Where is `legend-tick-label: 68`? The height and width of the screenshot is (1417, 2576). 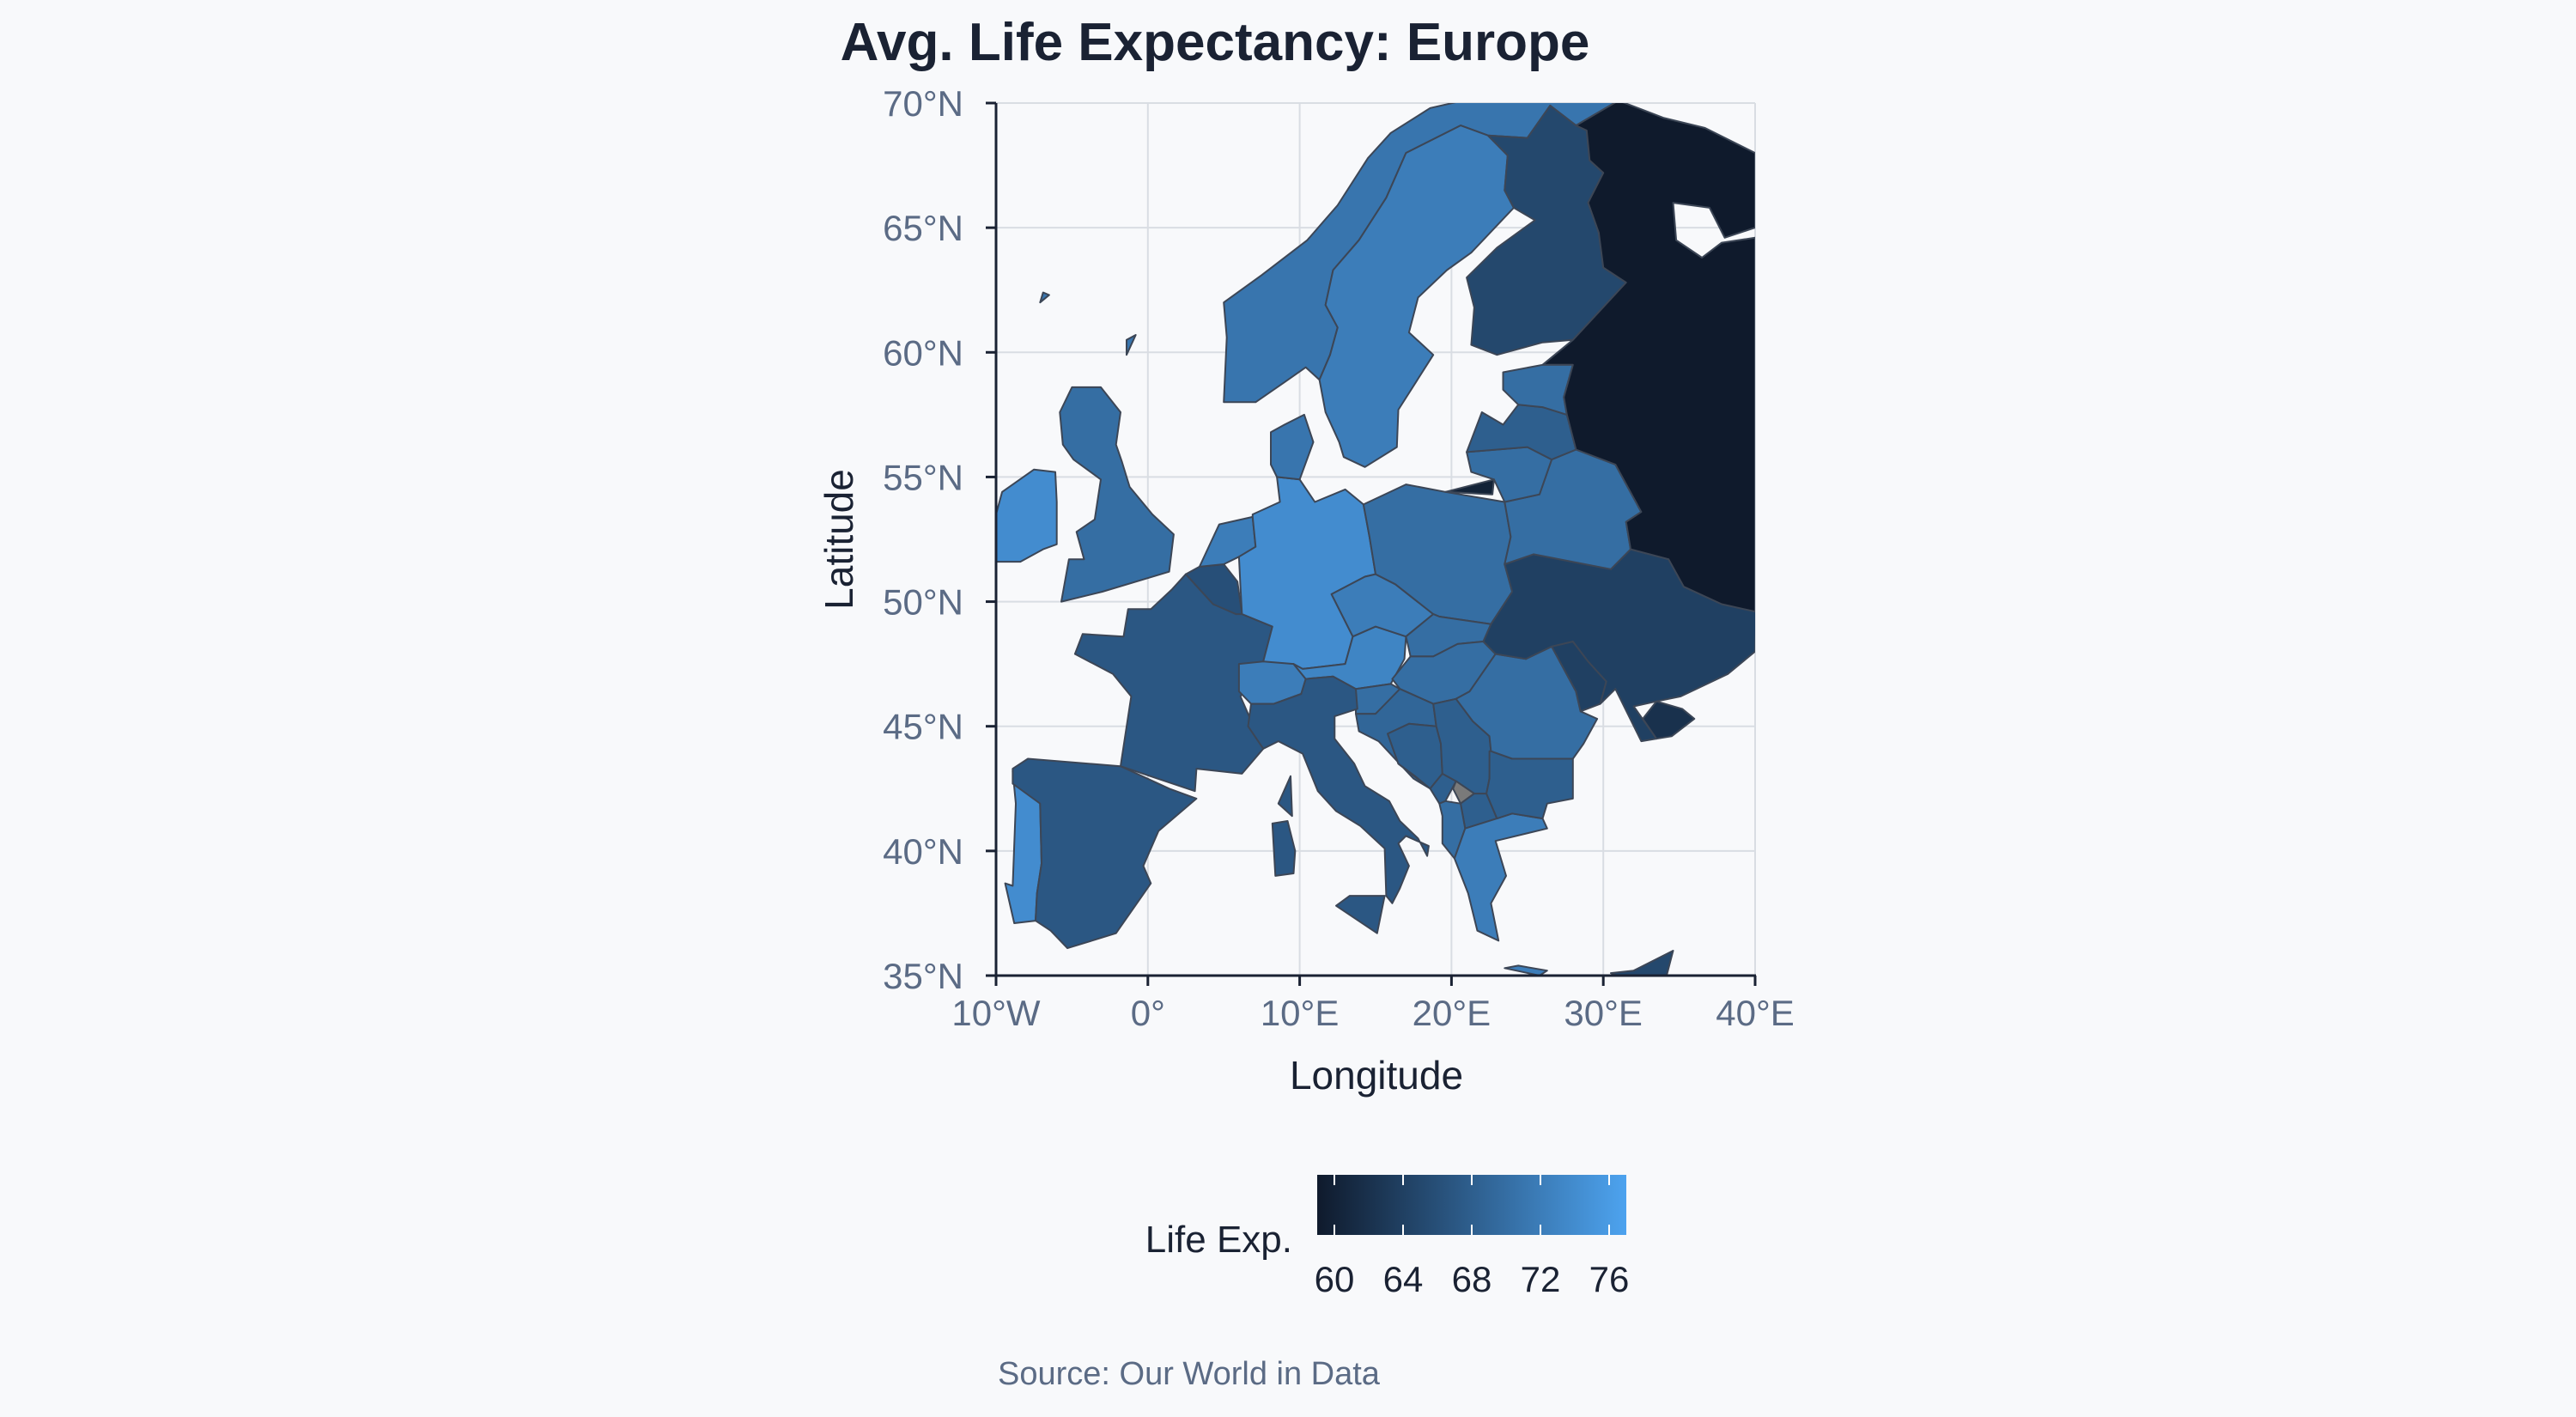
legend-tick-label: 68 is located at coordinates (1472, 1279).